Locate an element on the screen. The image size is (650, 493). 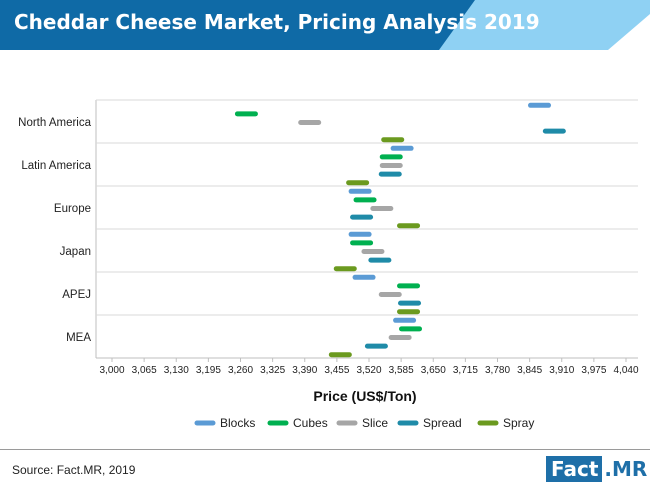
x-tick-label: 3,845 is located at coordinates (529, 370).